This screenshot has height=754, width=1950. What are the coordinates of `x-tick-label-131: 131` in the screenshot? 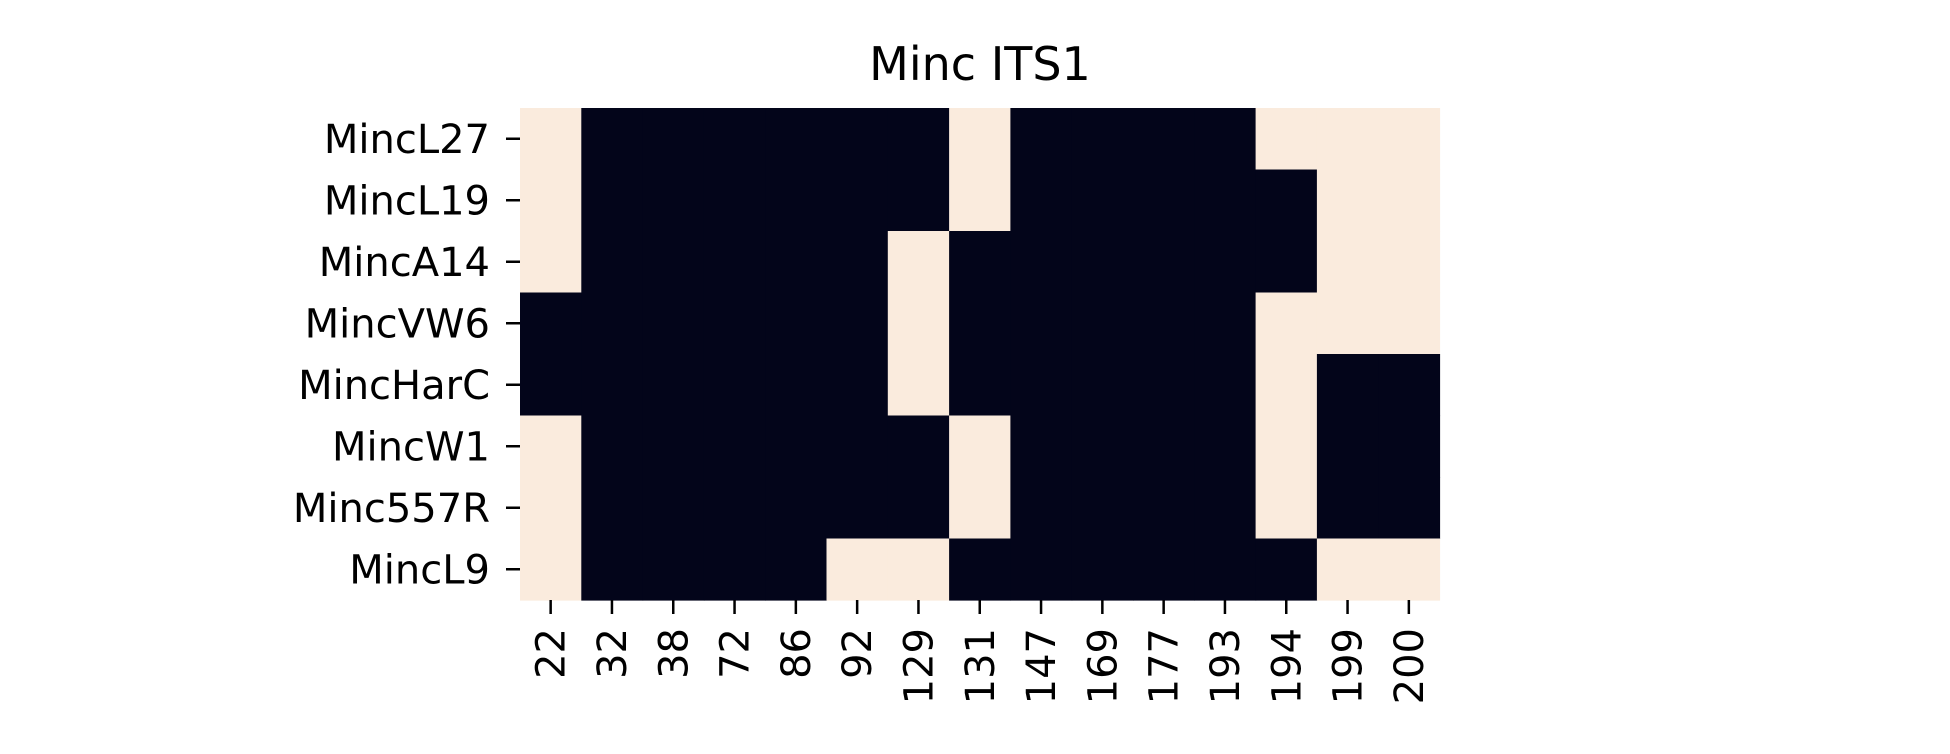 It's located at (981, 666).